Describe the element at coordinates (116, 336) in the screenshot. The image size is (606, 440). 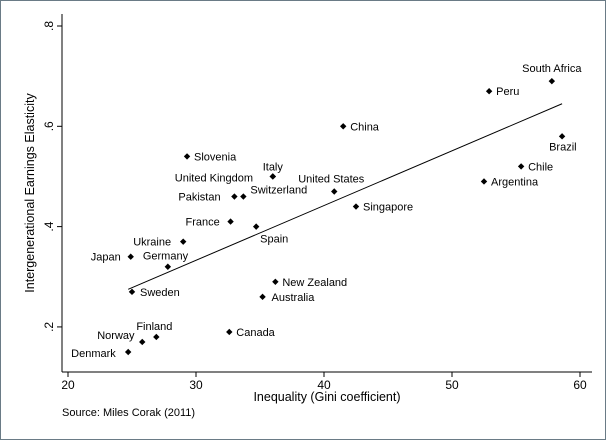
I see `label-norway: Norway` at that location.